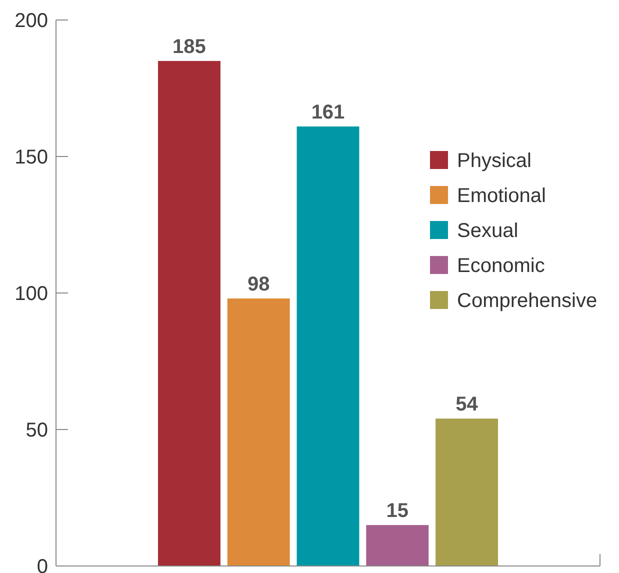 The width and height of the screenshot is (619, 573). What do you see at coordinates (189, 47) in the screenshot?
I see `data-label: 185` at bounding box center [189, 47].